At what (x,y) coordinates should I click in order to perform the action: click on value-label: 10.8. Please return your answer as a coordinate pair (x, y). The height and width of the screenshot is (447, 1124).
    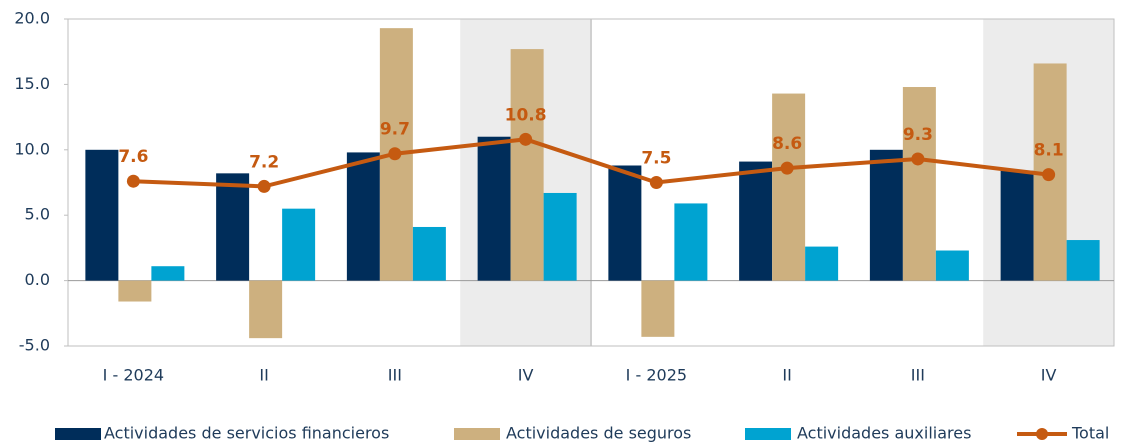
    Looking at the image, I should click on (526, 115).